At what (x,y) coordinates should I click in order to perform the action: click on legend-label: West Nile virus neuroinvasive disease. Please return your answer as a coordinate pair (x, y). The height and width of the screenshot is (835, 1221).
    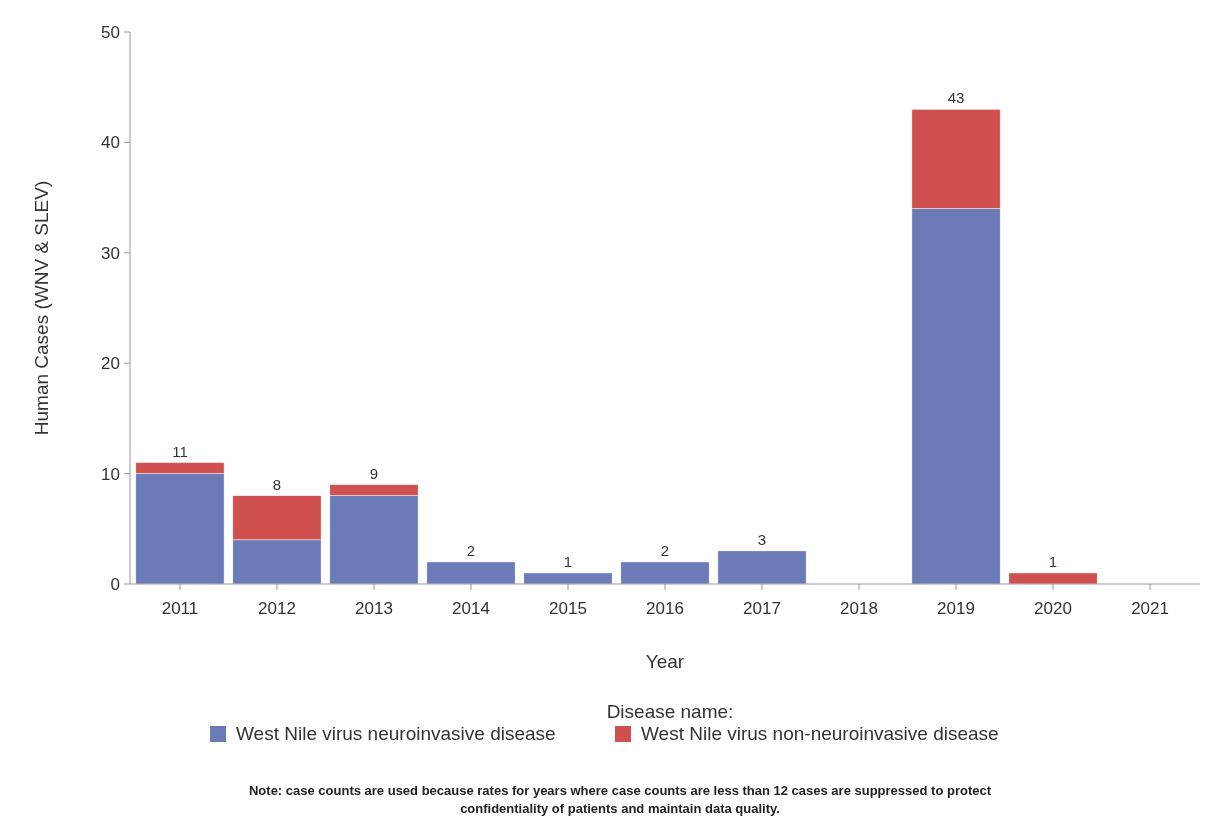
    Looking at the image, I should click on (396, 733).